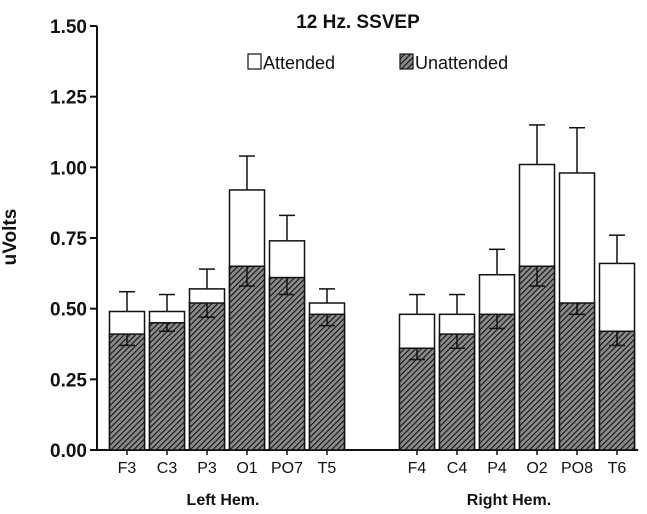  I want to click on group-label: Right Hem., so click(509, 500).